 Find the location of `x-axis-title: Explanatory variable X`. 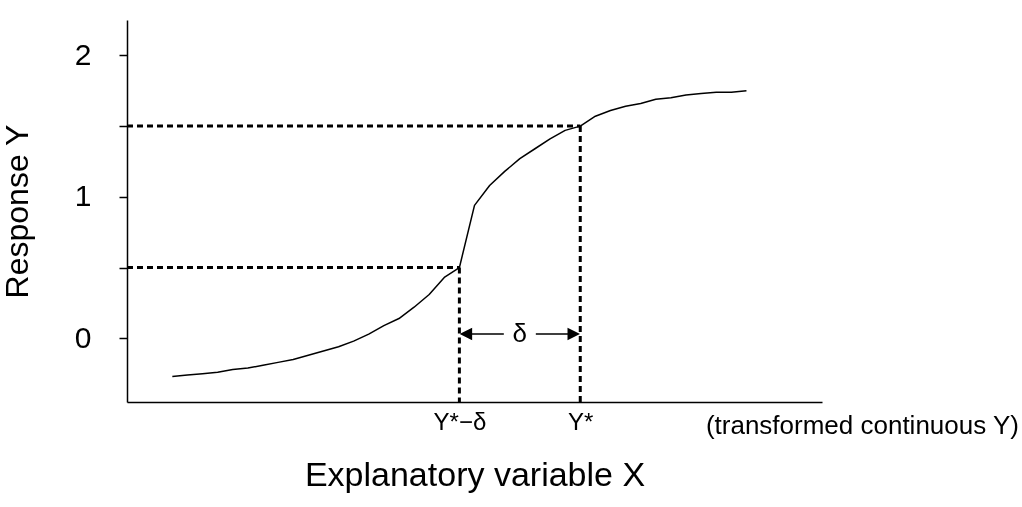

x-axis-title: Explanatory variable X is located at coordinates (475, 473).